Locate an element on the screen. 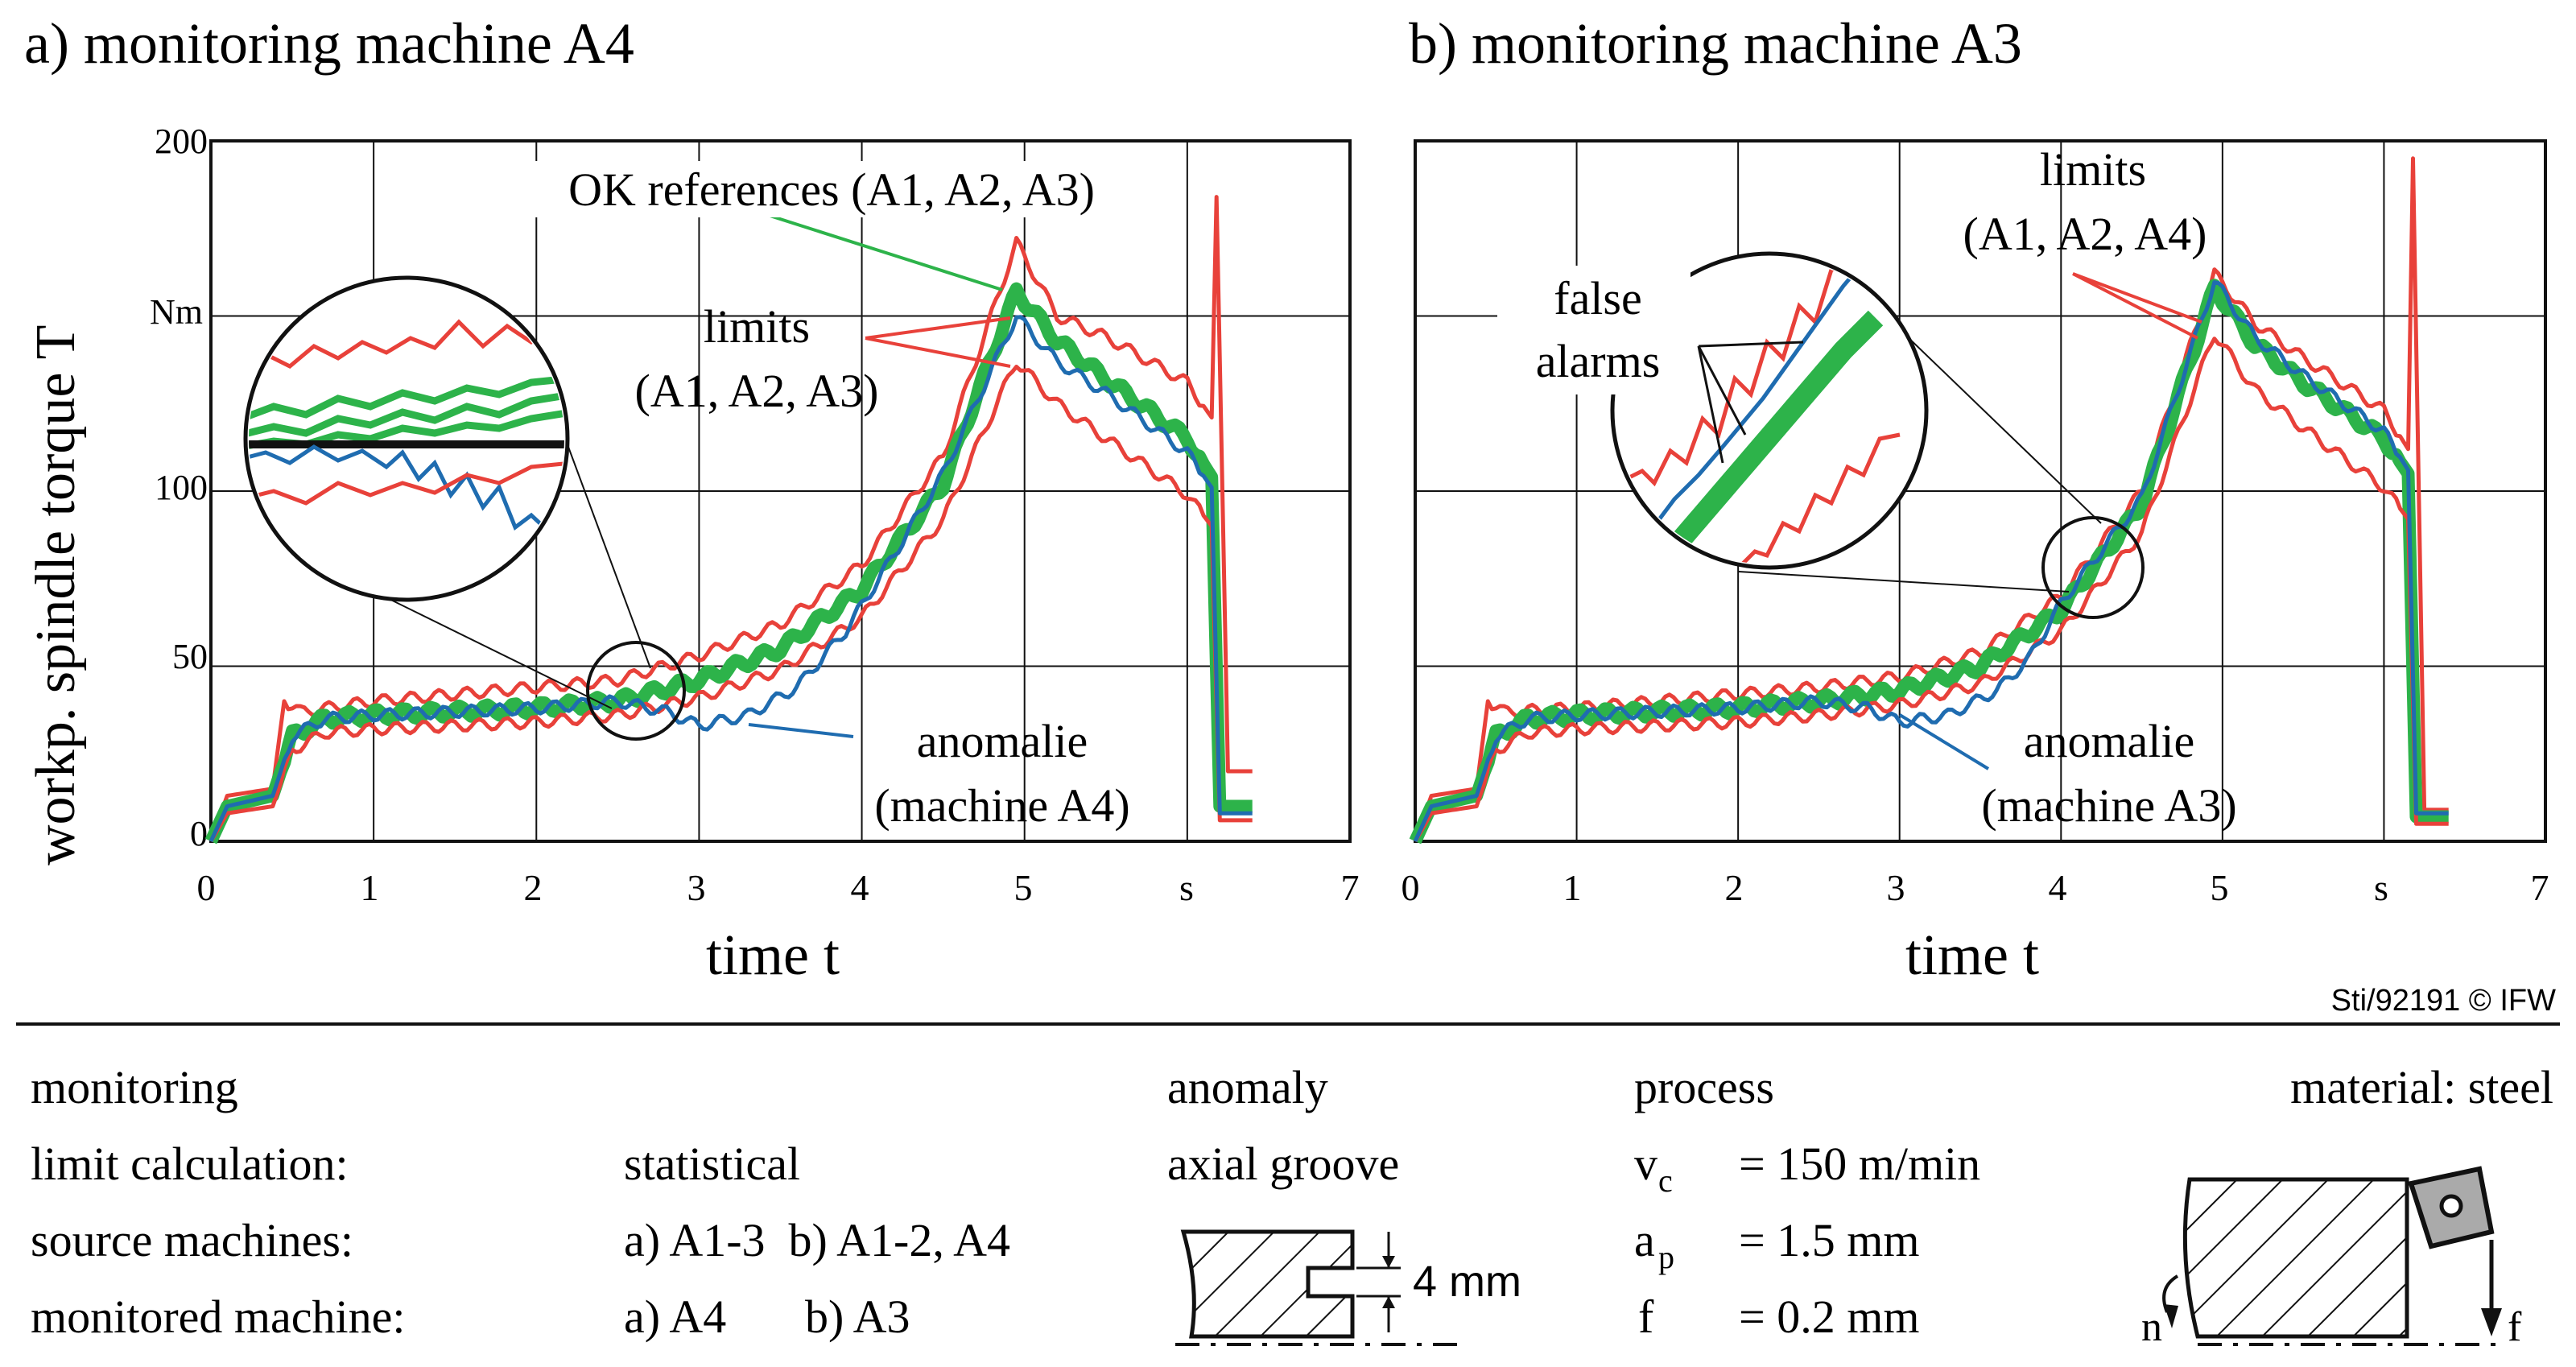  panel-a-y-tick-0: 0 is located at coordinates (199, 833).